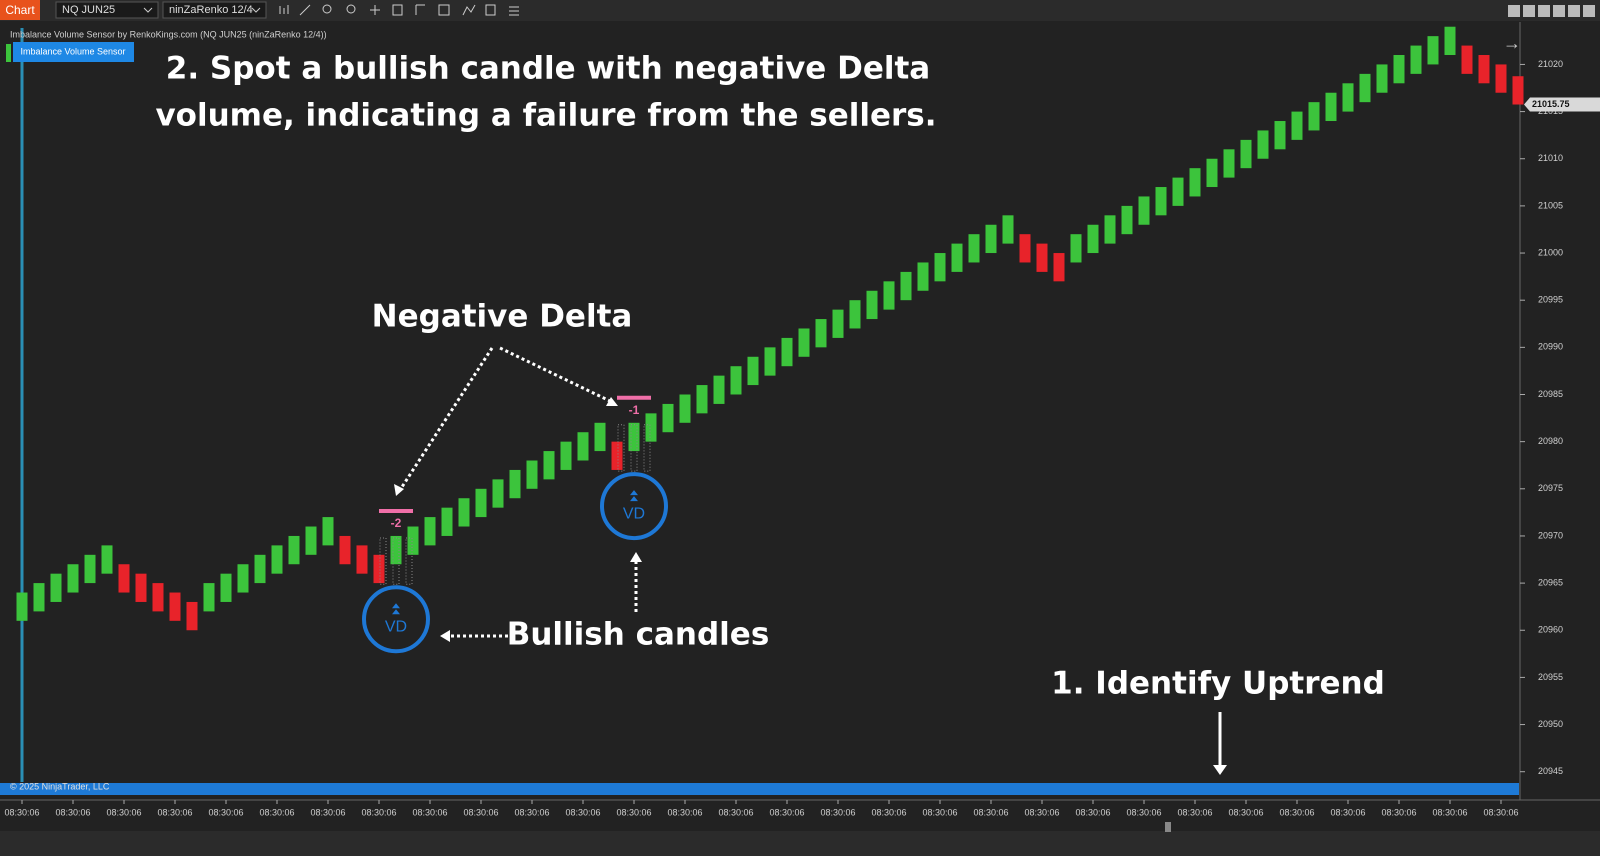 Image resolution: width=1600 pixels, height=856 pixels. Describe the element at coordinates (1512, 43) in the screenshot. I see `scroll-arrow: →` at that location.